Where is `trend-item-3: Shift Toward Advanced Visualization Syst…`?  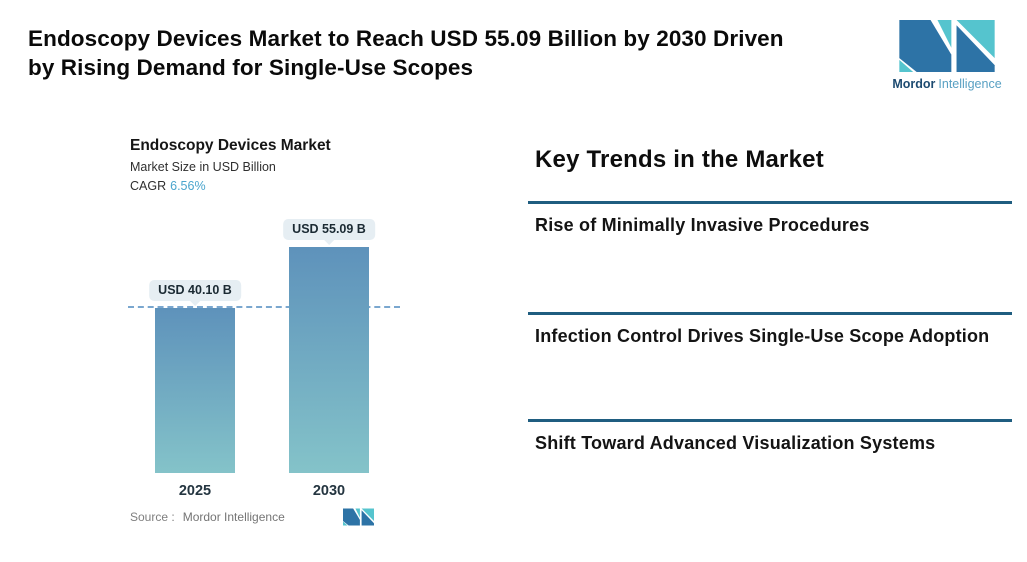
trend-item-3: Shift Toward Advanced Visualization Syst… is located at coordinates (735, 443).